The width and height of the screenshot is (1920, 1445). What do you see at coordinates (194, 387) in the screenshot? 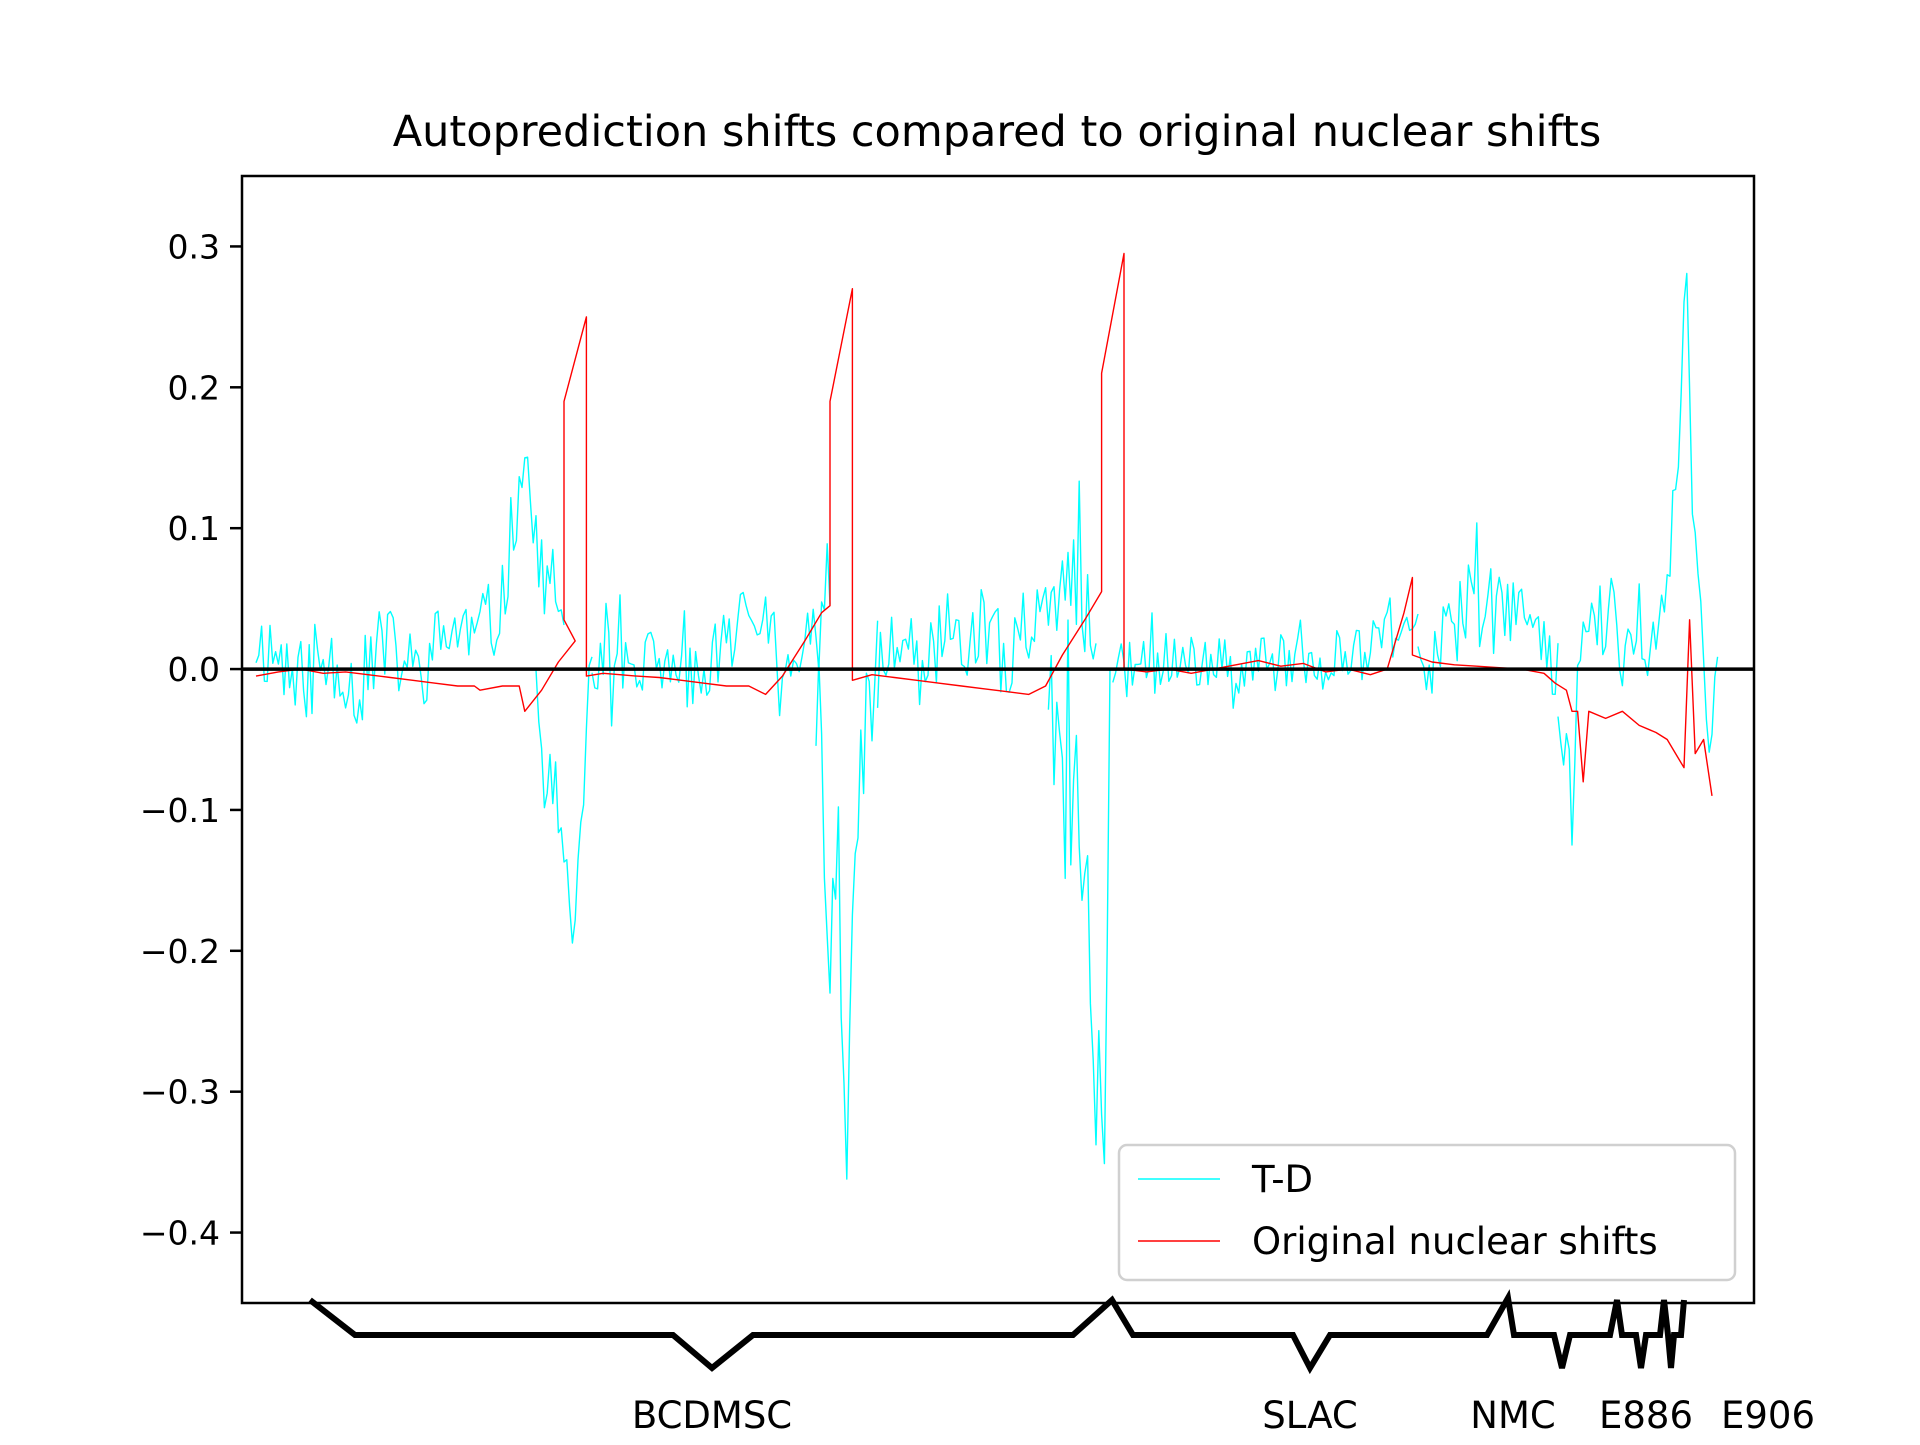
I see `y-tick-label: 0.2` at bounding box center [194, 387].